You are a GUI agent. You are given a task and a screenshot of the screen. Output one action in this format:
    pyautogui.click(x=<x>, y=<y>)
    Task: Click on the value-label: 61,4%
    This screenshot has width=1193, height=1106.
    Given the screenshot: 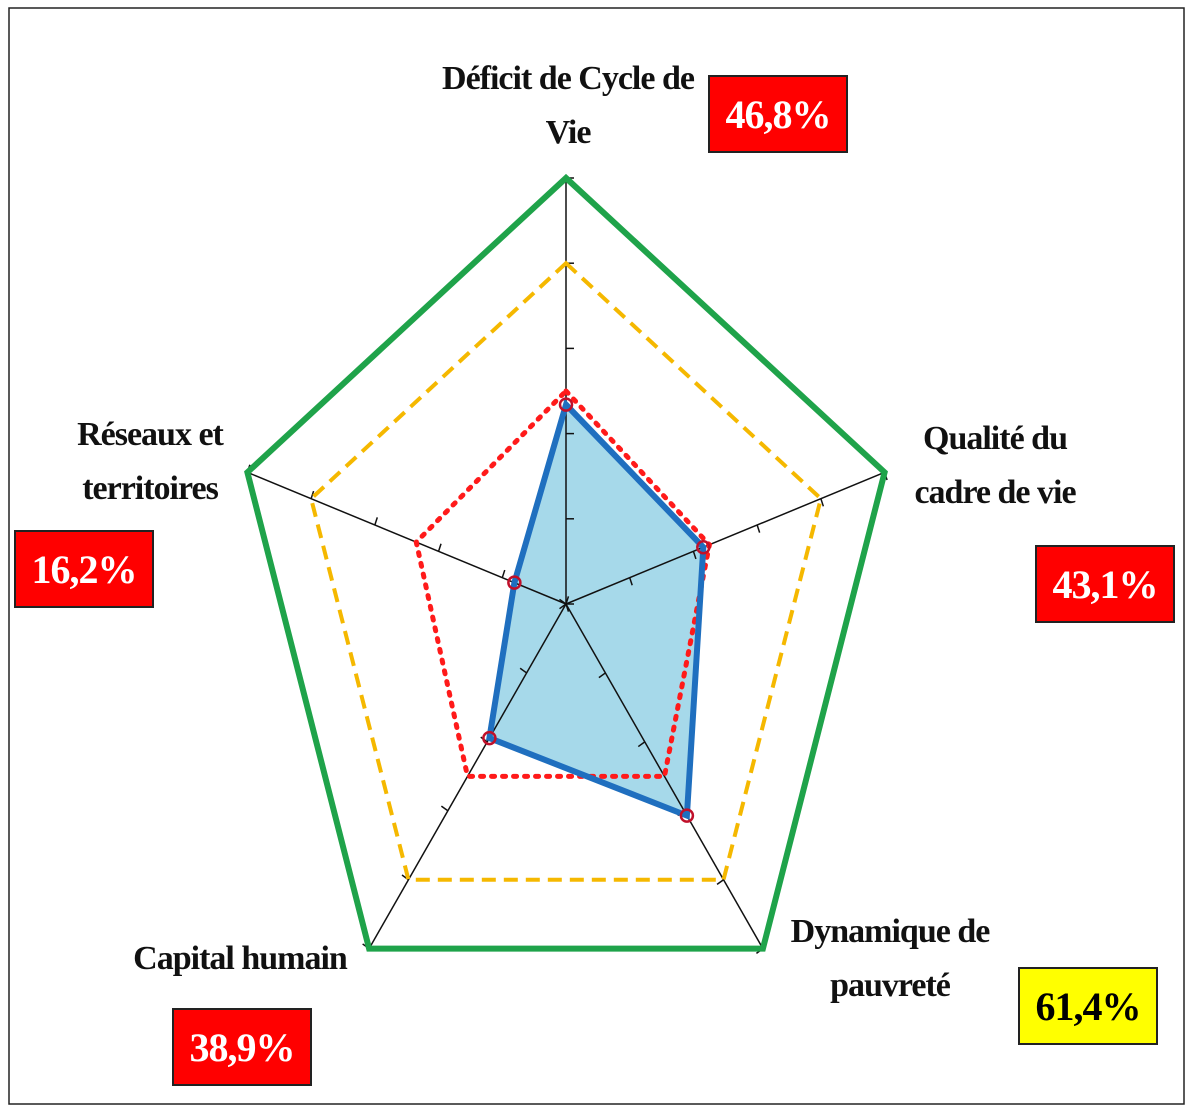 What is the action you would take?
    pyautogui.click(x=1088, y=1006)
    